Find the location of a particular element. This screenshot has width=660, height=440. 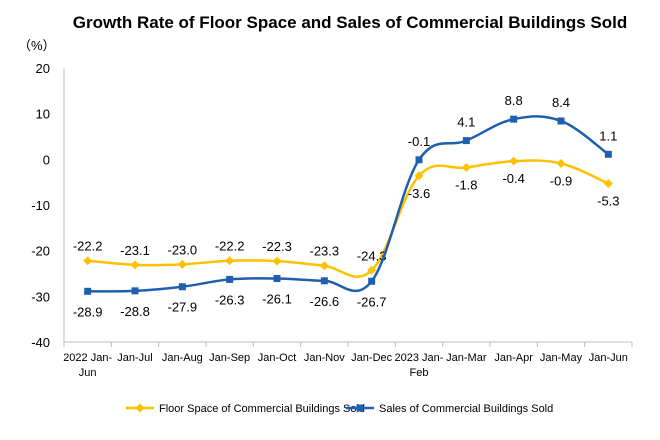

data-label: 4.1 is located at coordinates (466, 122).